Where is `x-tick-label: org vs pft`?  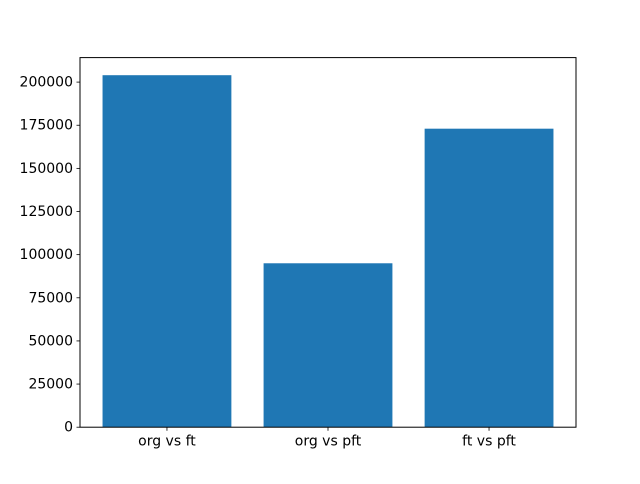 x-tick-label: org vs pft is located at coordinates (328, 442).